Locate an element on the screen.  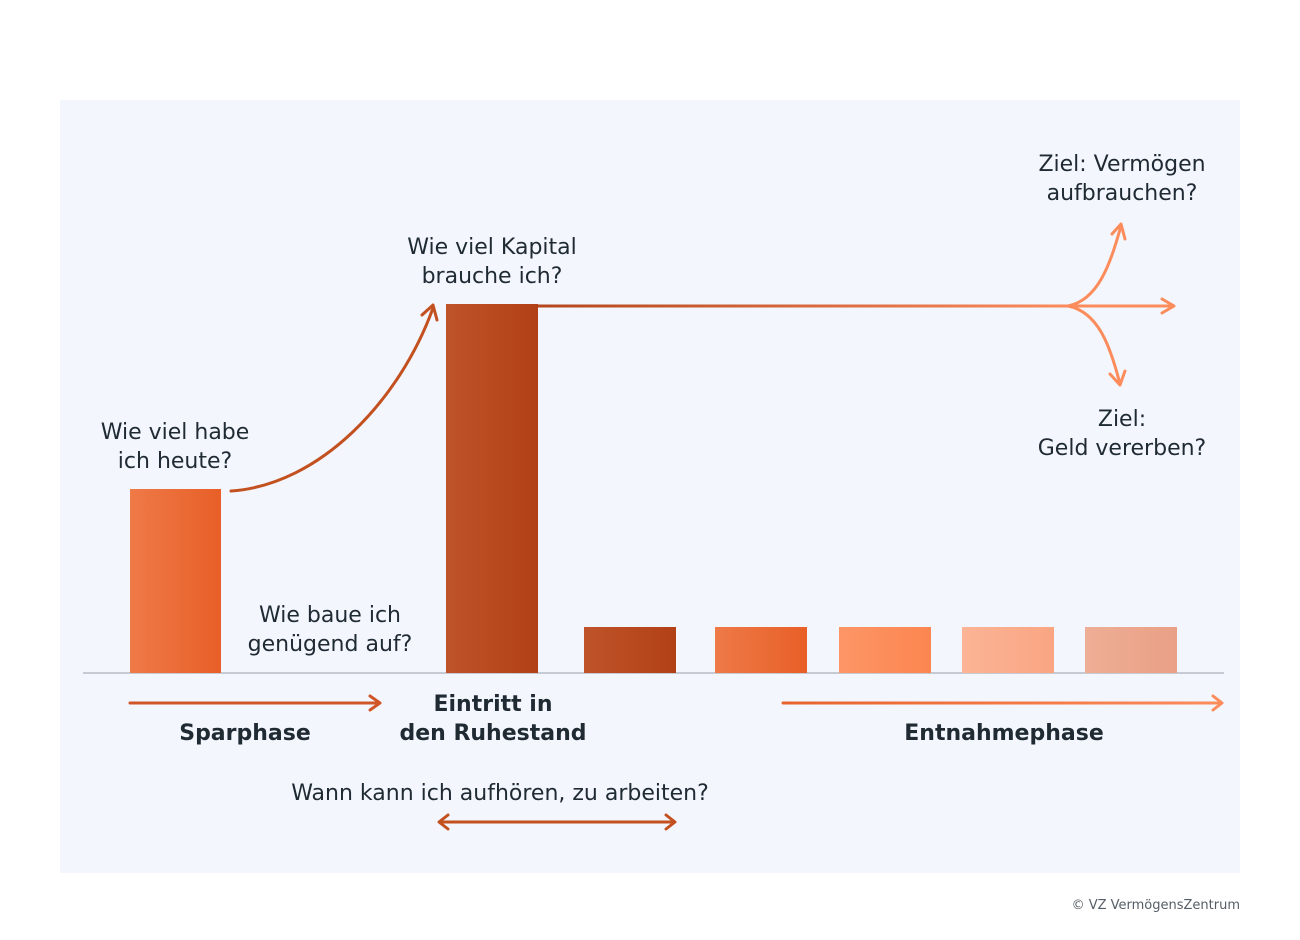
goal-inherit-money: Ziel: Geld vererben? is located at coordinates (1122, 434).